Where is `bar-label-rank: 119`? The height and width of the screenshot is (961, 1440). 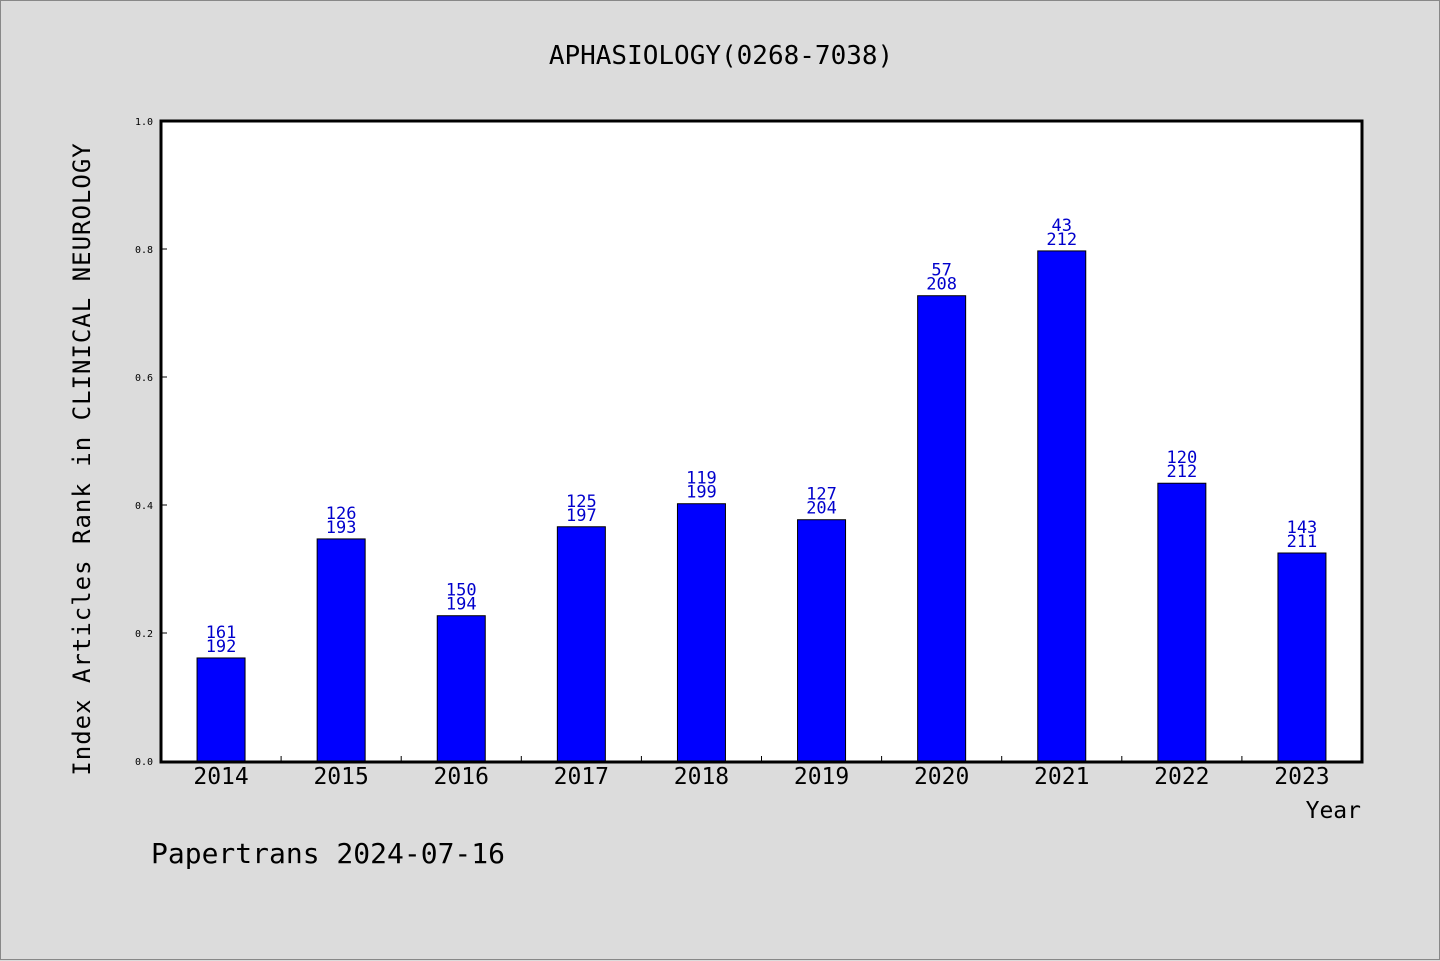
bar-label-rank: 119 is located at coordinates (701, 479).